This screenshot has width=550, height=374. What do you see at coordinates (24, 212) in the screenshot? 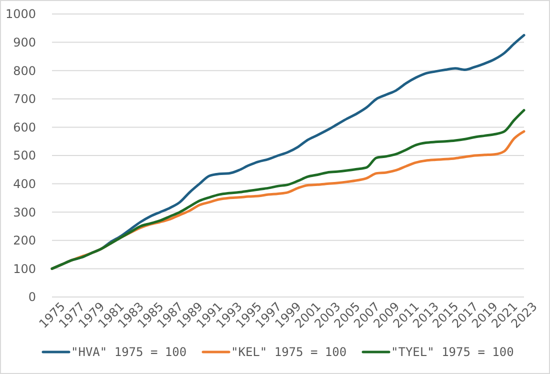
I see `y-tick-label: 300` at bounding box center [24, 212].